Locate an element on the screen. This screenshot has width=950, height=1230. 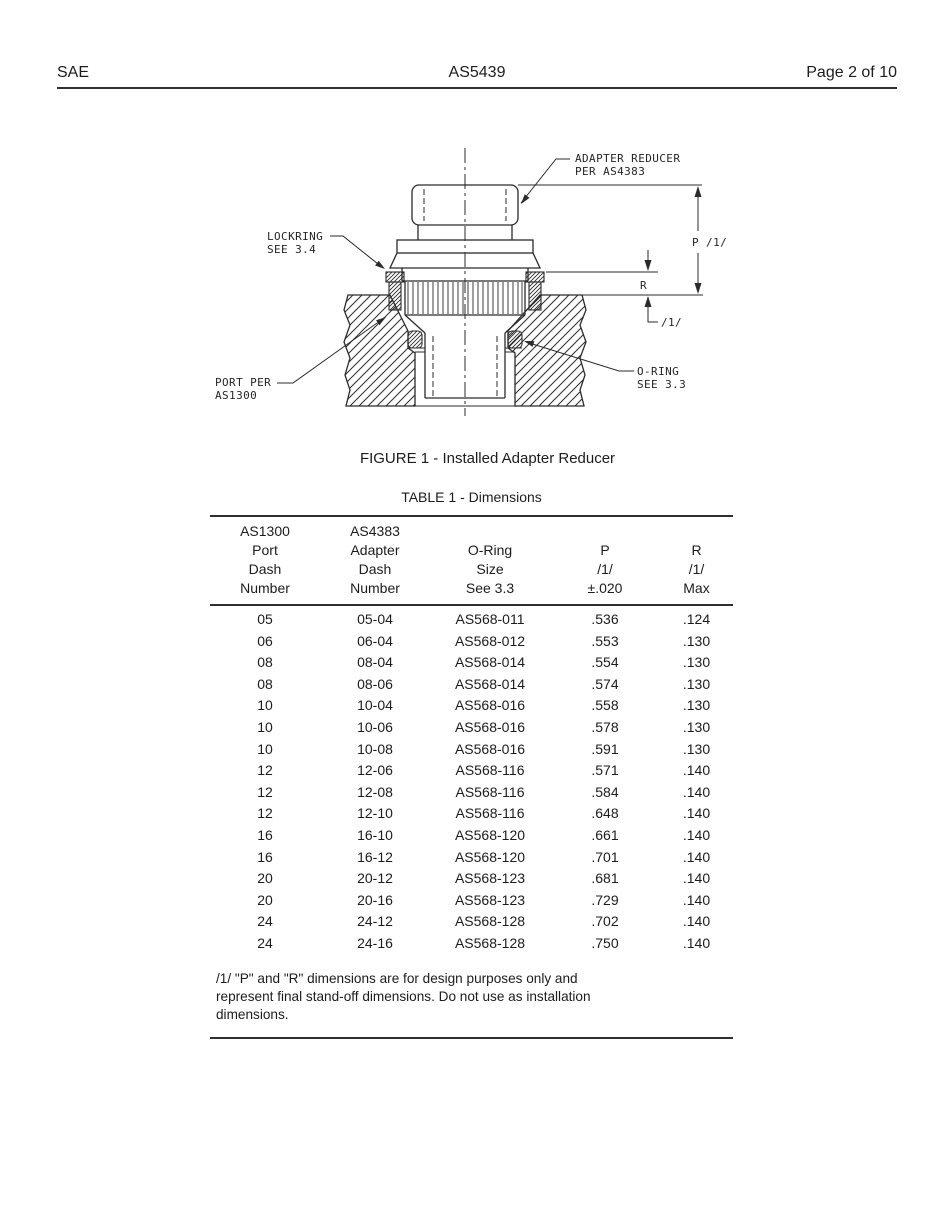
dimension-r-label: R is located at coordinates (644, 285).